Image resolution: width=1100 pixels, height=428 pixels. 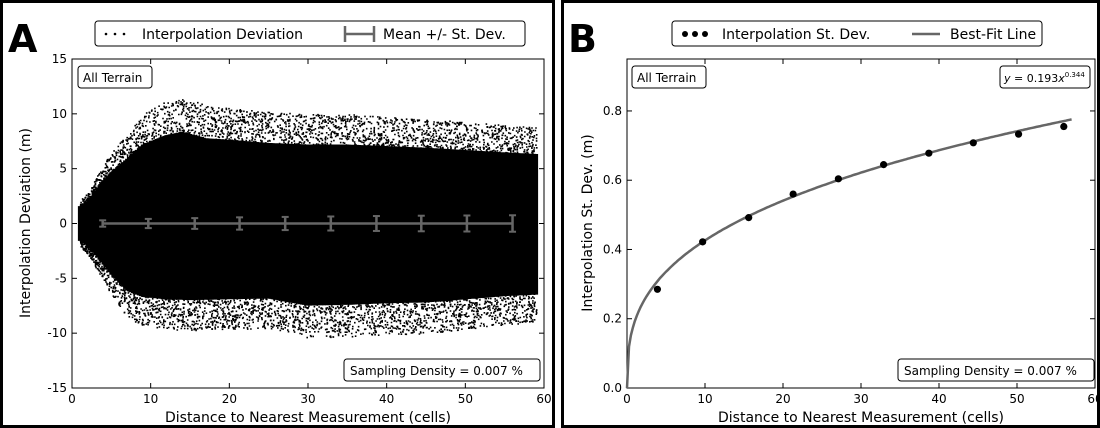 What do you see at coordinates (63, 169) in the screenshot?
I see `y-tick-label: 5` at bounding box center [63, 169].